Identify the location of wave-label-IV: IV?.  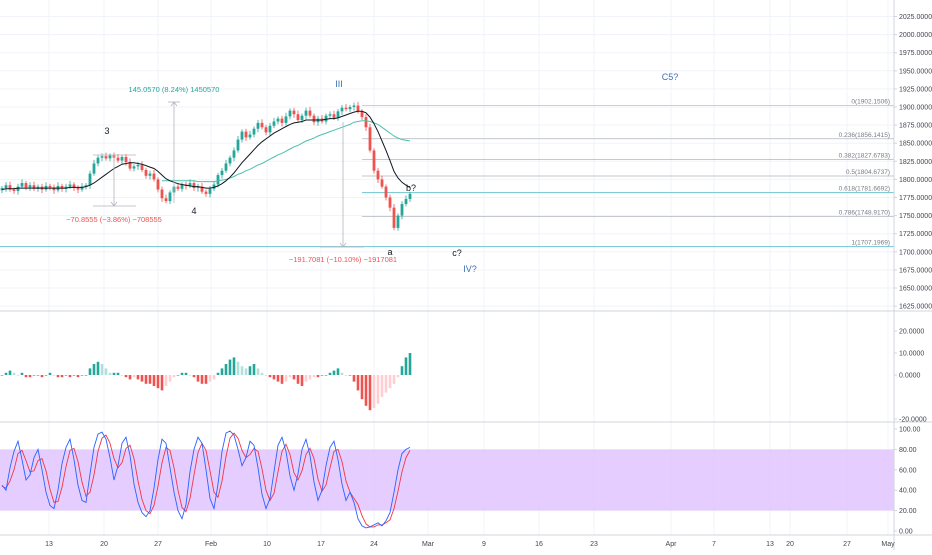
(470, 269).